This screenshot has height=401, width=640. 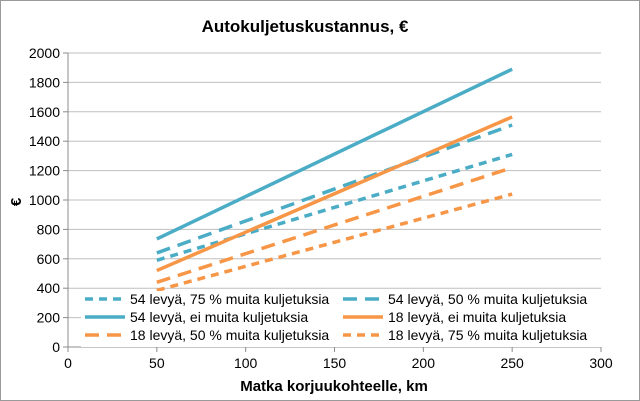 I want to click on y-tick-label: 1800, so click(x=44, y=82).